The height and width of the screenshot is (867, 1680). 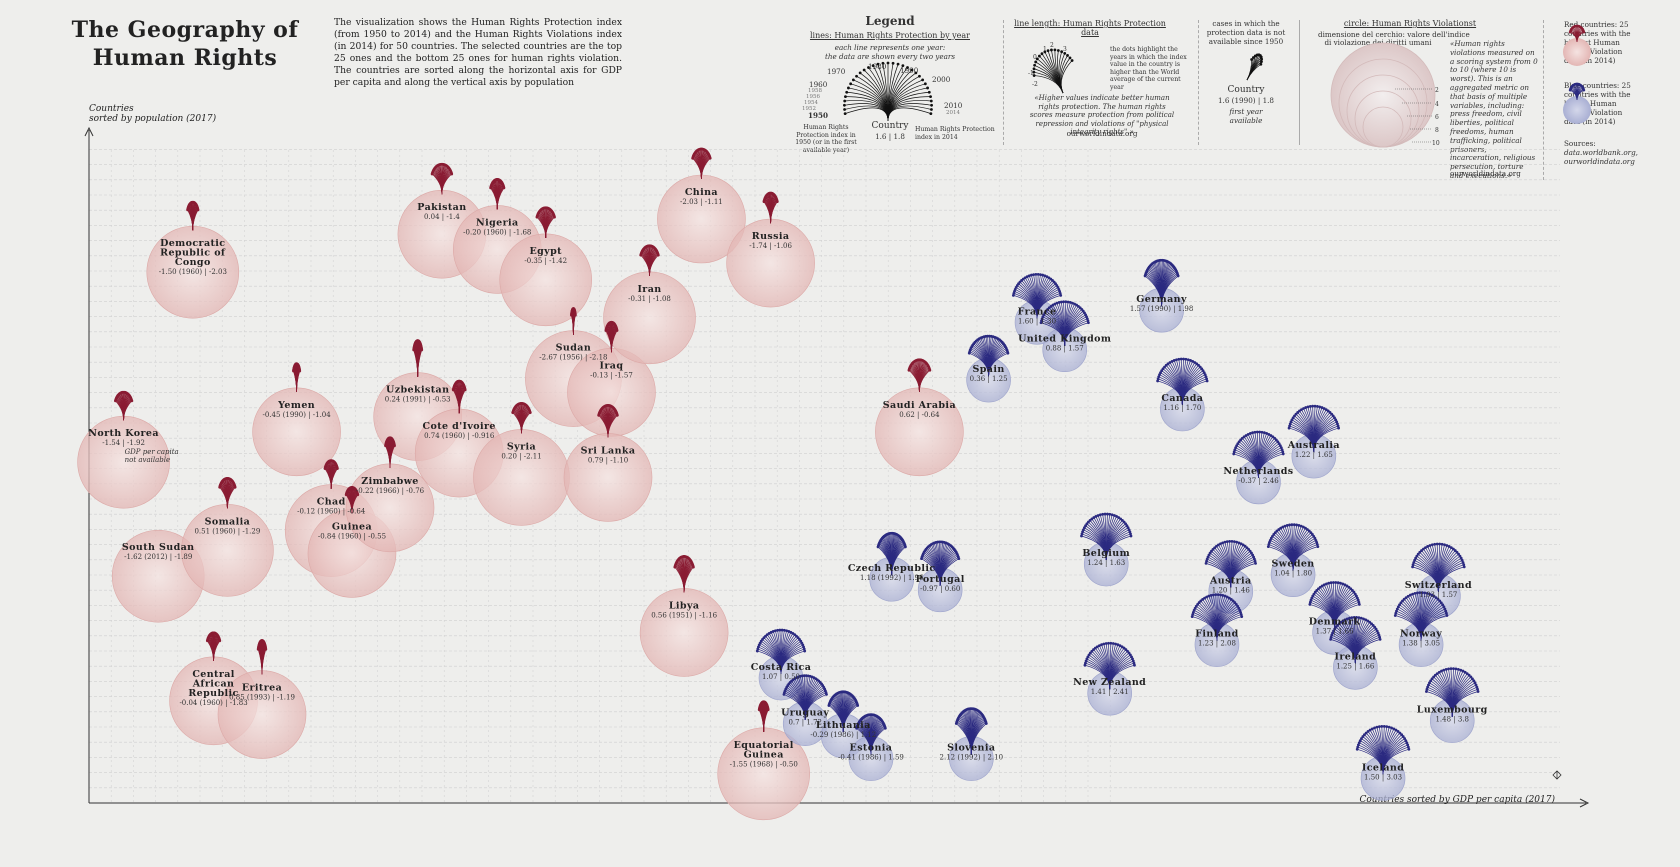 What do you see at coordinates (1230, 580) in the screenshot?
I see `label-line: Austria` at bounding box center [1230, 580].